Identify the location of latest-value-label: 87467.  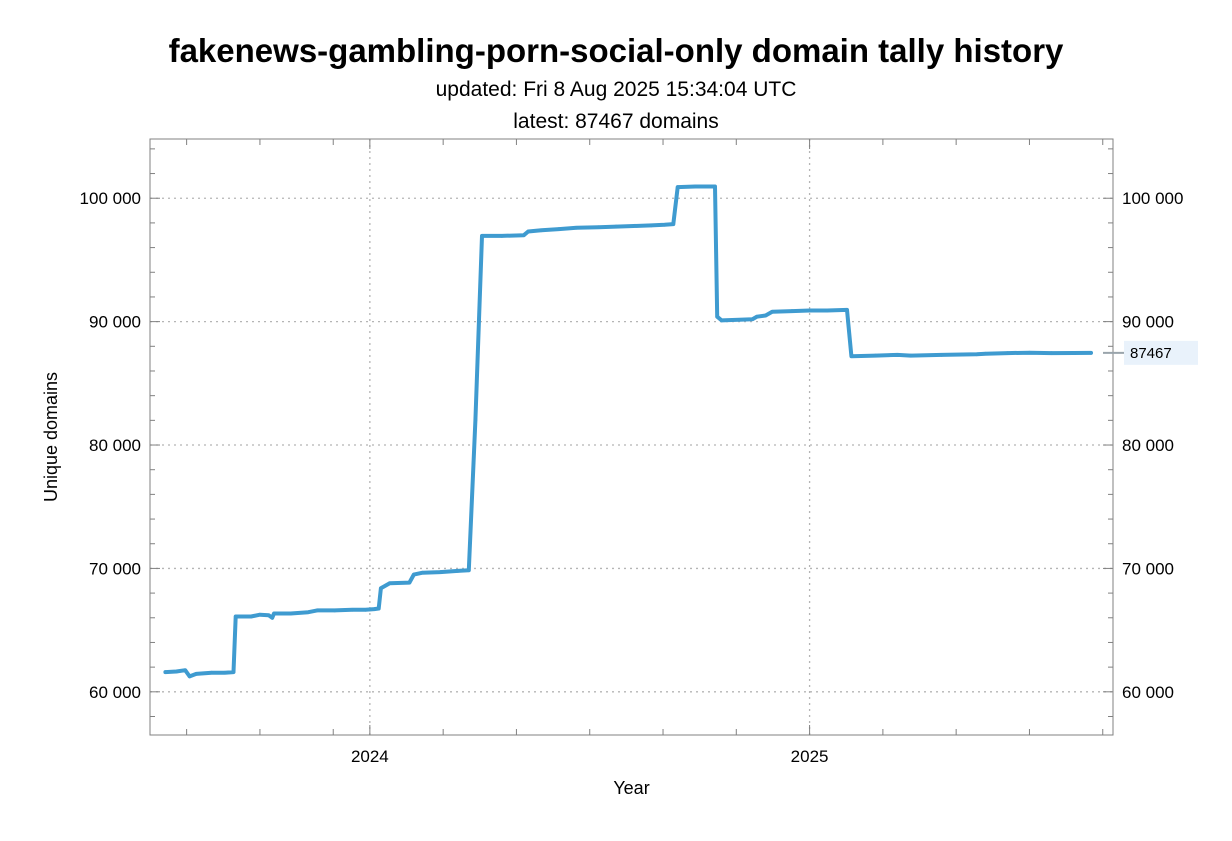
(1151, 353).